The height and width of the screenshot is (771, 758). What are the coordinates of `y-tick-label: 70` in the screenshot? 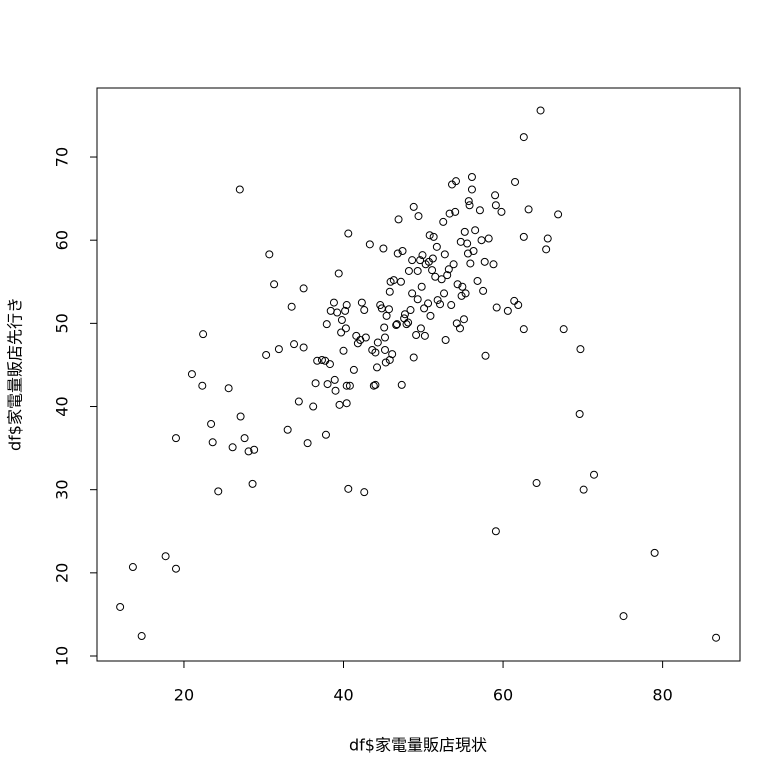 It's located at (62, 157).